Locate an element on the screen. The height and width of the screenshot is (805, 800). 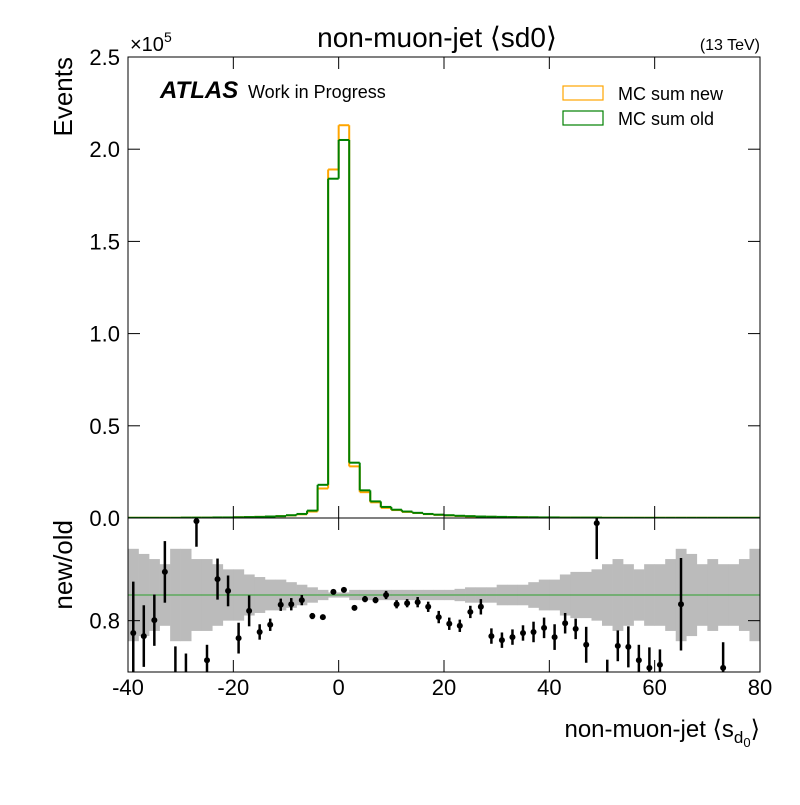
x-tick-label: -20 is located at coordinates (233, 687).